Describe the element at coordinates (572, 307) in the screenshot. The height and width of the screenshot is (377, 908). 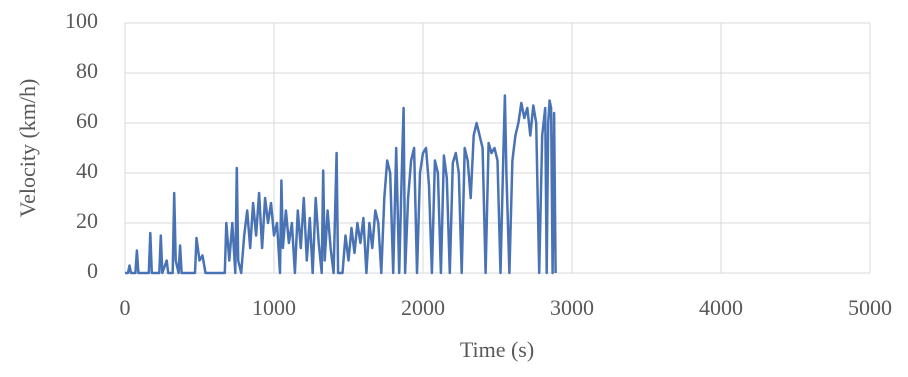
I see `x-tick-label: 3000` at that location.